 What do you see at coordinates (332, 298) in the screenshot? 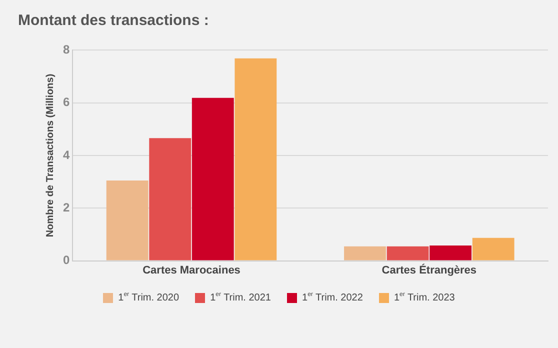
I see `legend-label: 1$^{er}$ Trim. 2022` at bounding box center [332, 298].